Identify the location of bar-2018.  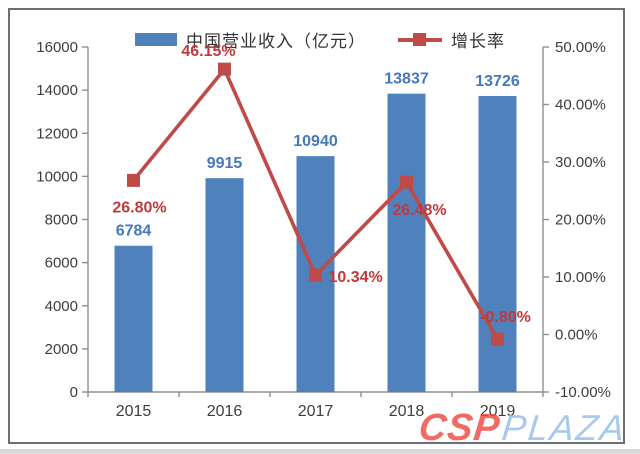
(406, 243).